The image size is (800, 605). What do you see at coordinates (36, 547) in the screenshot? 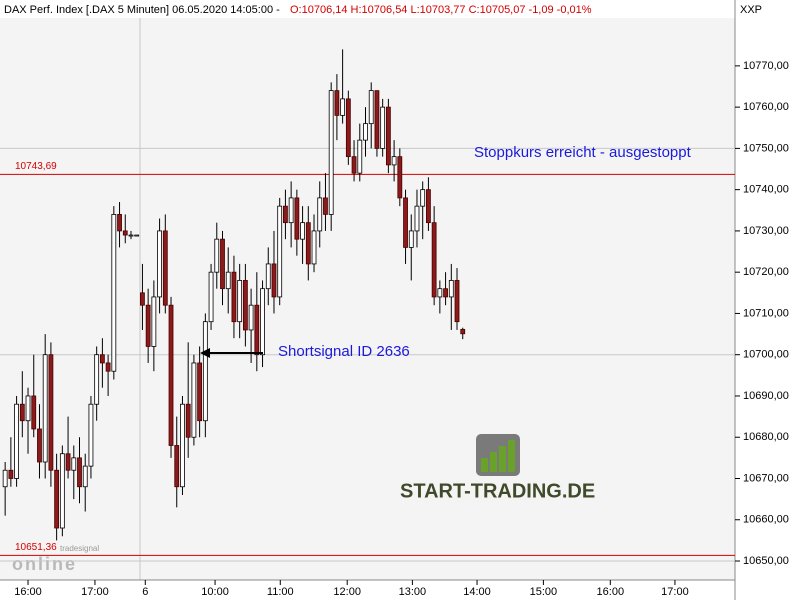
I see `level-label: 10651,36` at bounding box center [36, 547].